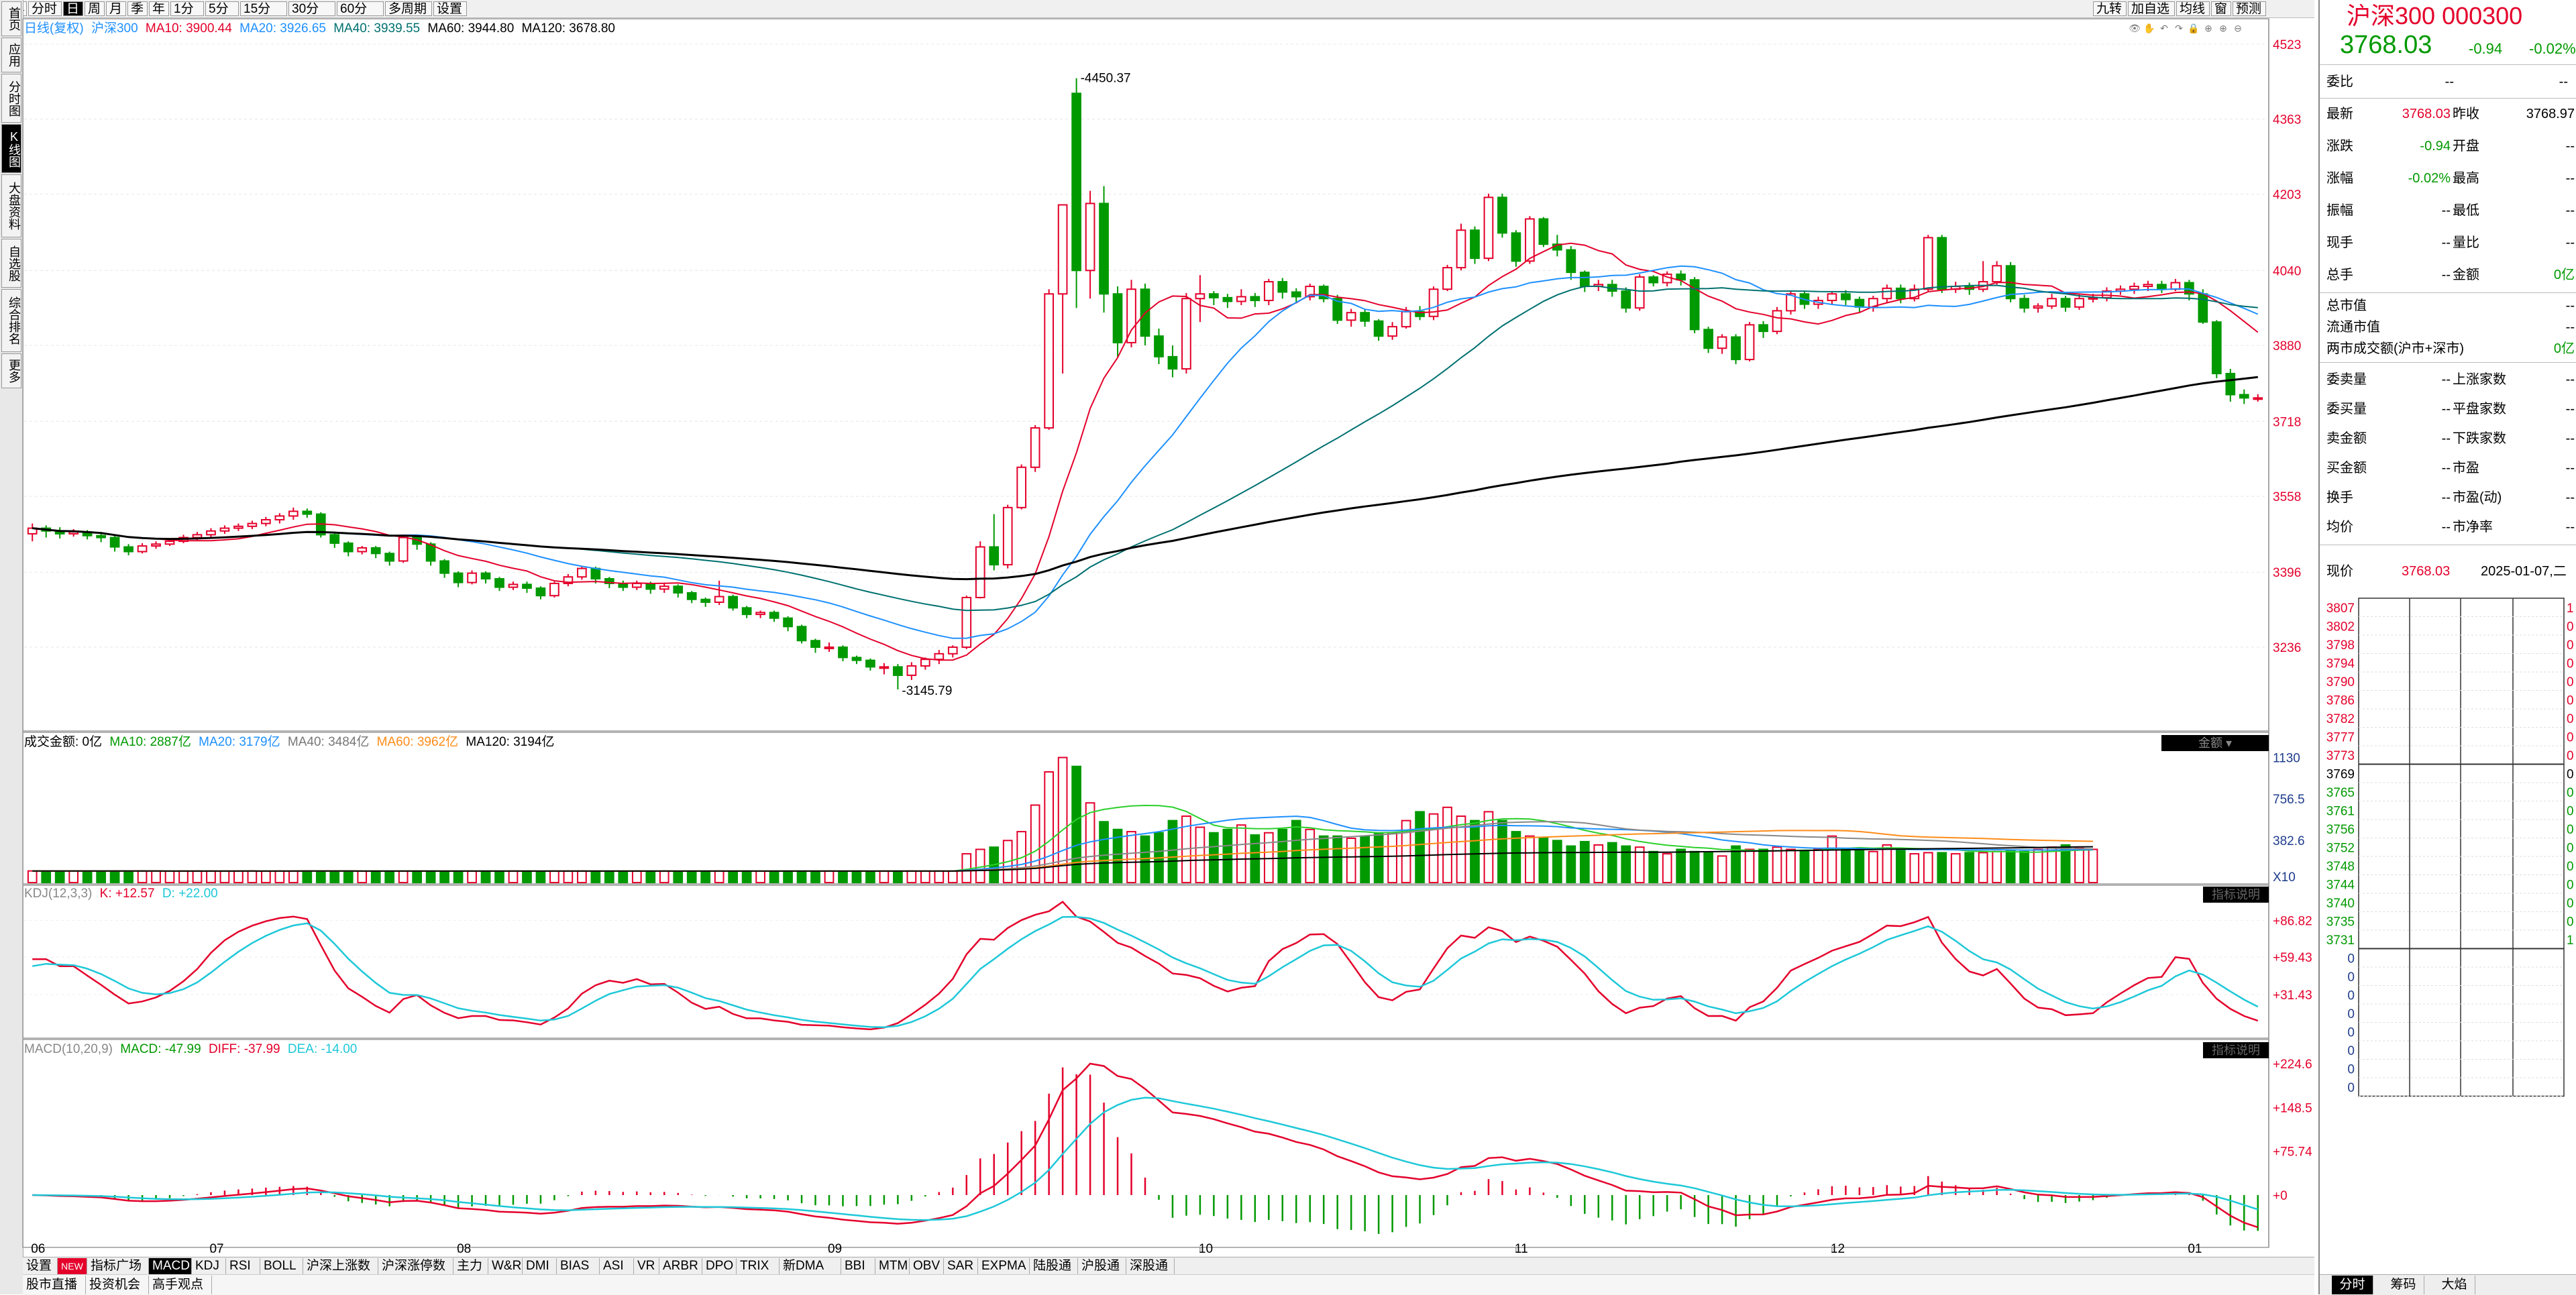 The height and width of the screenshot is (1295, 2576). I want to click on indicator-tab-7: 沪深上涨数, so click(340, 1266).